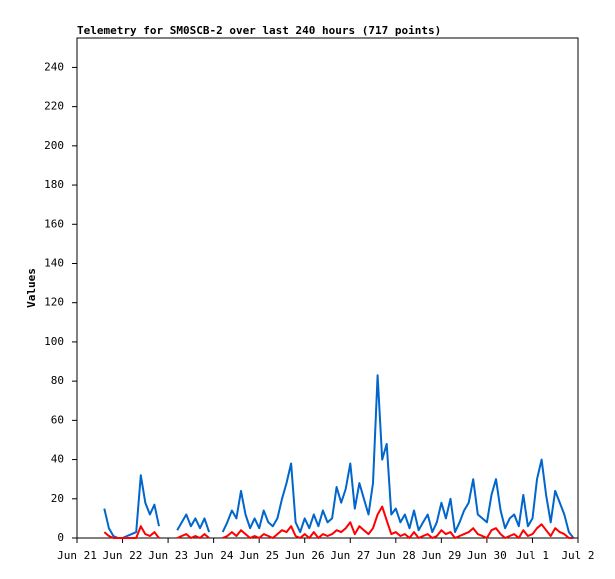 The height and width of the screenshot is (579, 615). Describe the element at coordinates (259, 555) in the screenshot. I see `x-tick-label: Jun 25` at that location.